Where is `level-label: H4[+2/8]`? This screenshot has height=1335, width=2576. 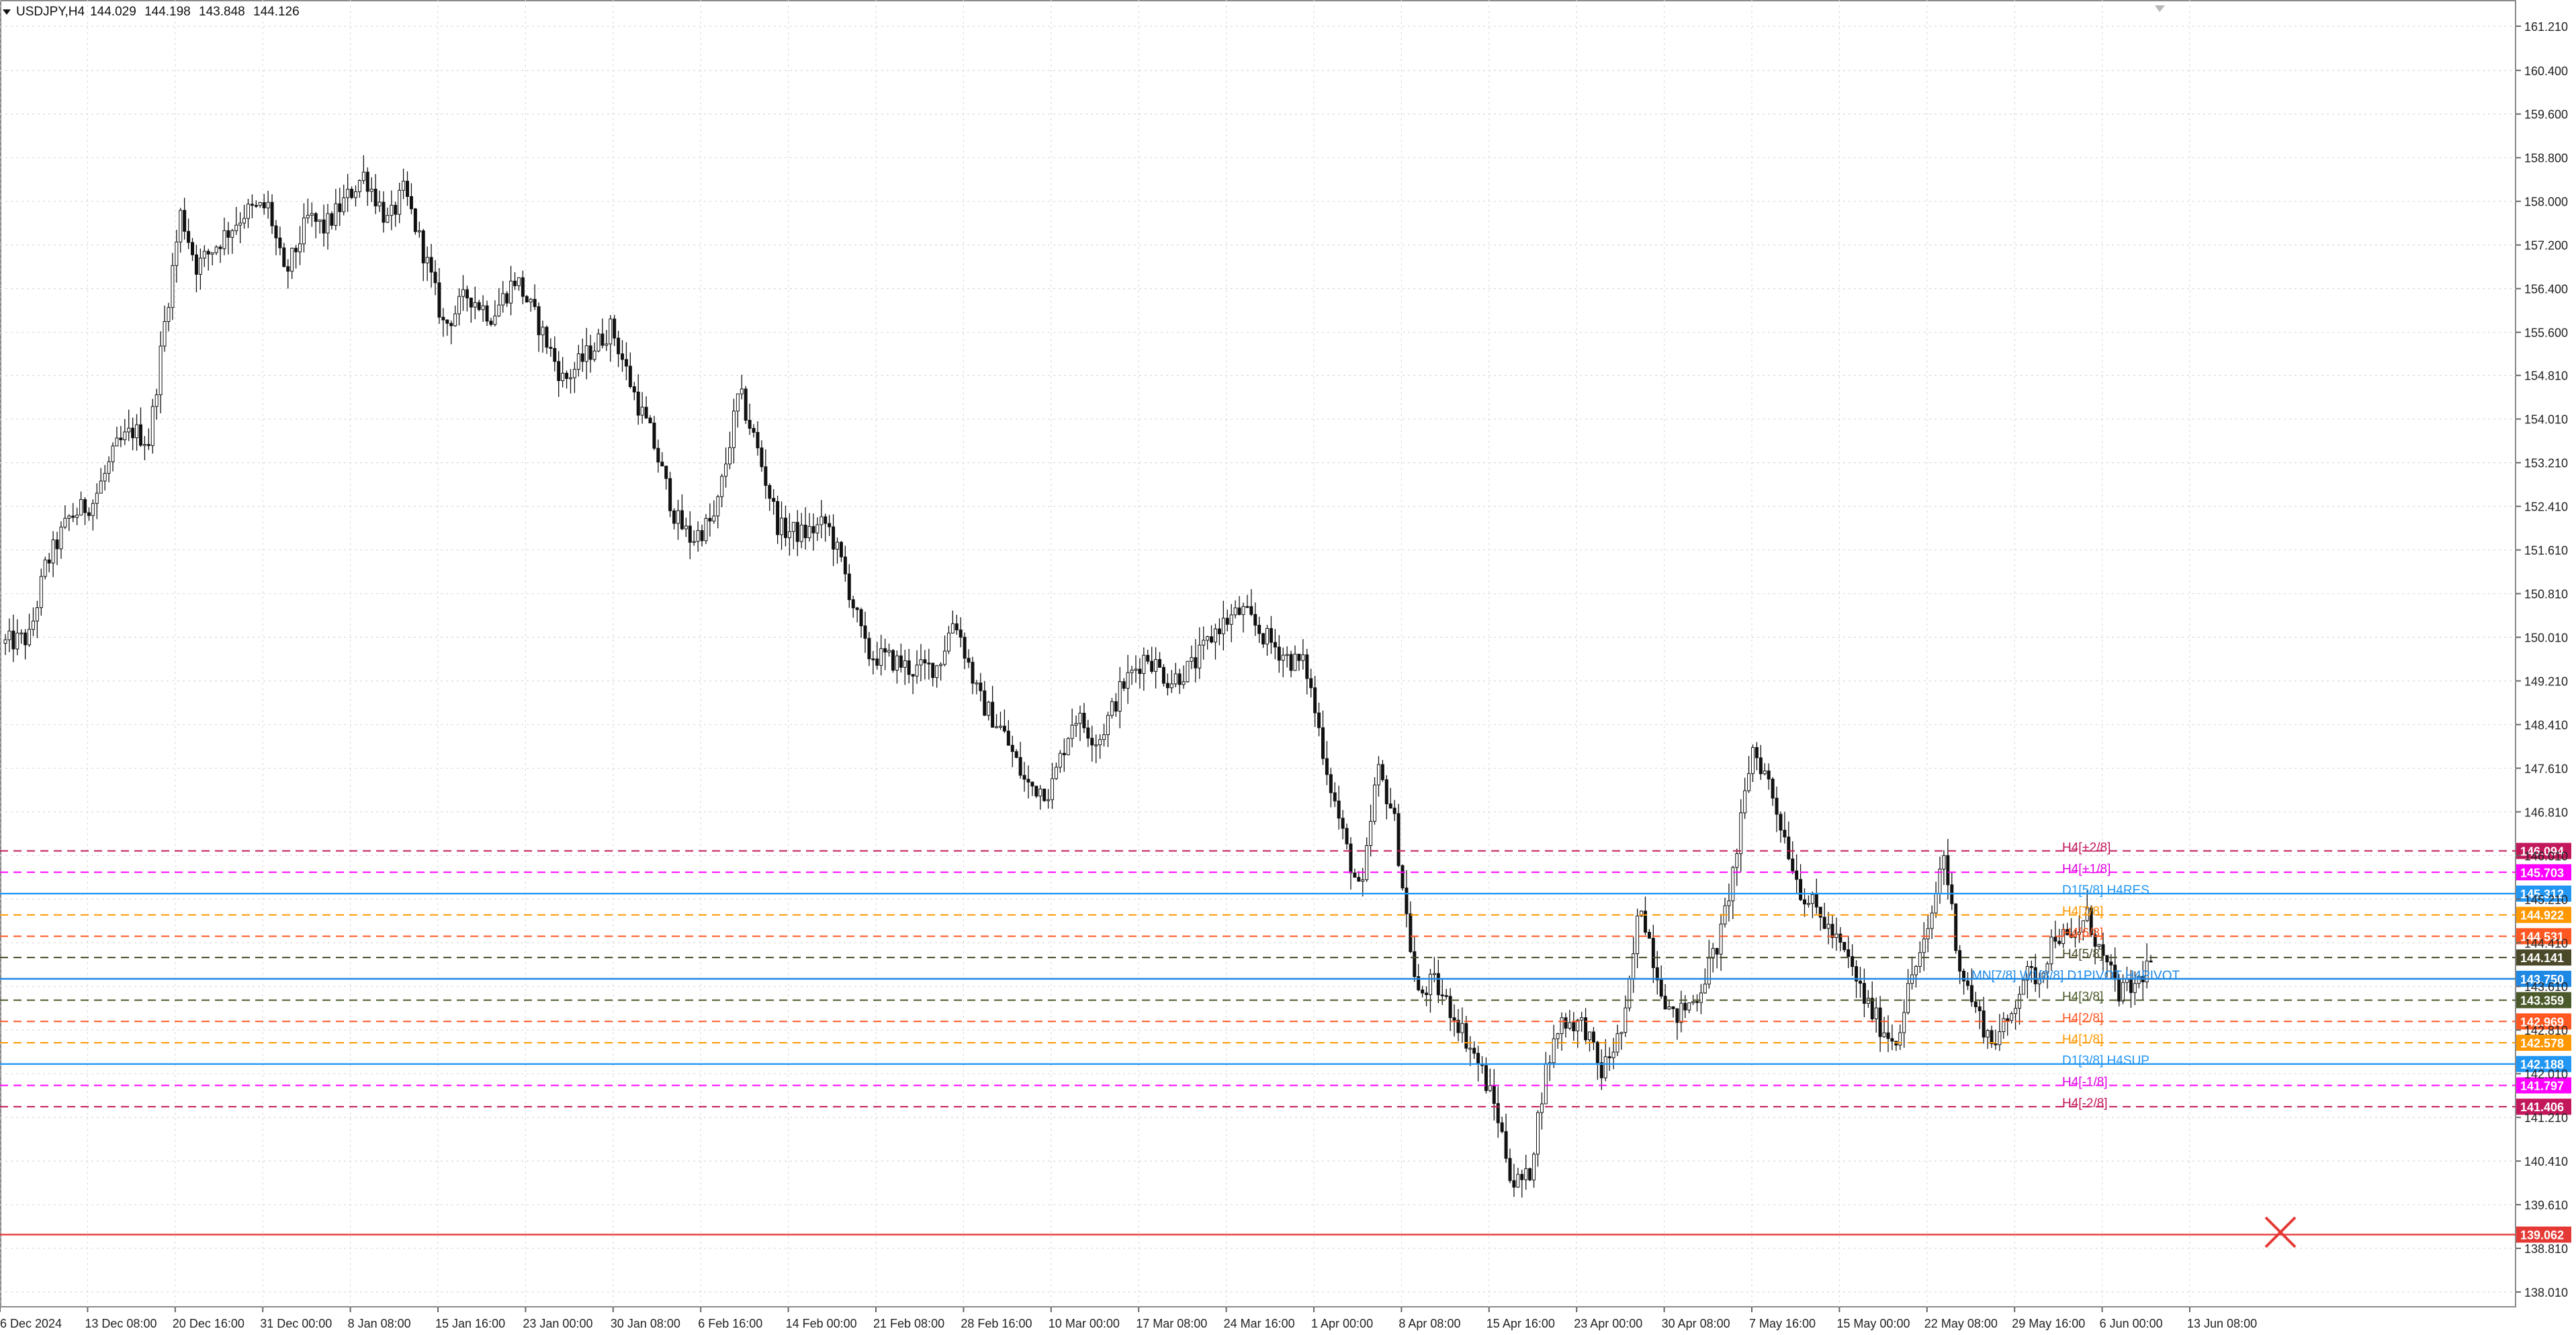
level-label: H4[+2/8] is located at coordinates (2086, 848).